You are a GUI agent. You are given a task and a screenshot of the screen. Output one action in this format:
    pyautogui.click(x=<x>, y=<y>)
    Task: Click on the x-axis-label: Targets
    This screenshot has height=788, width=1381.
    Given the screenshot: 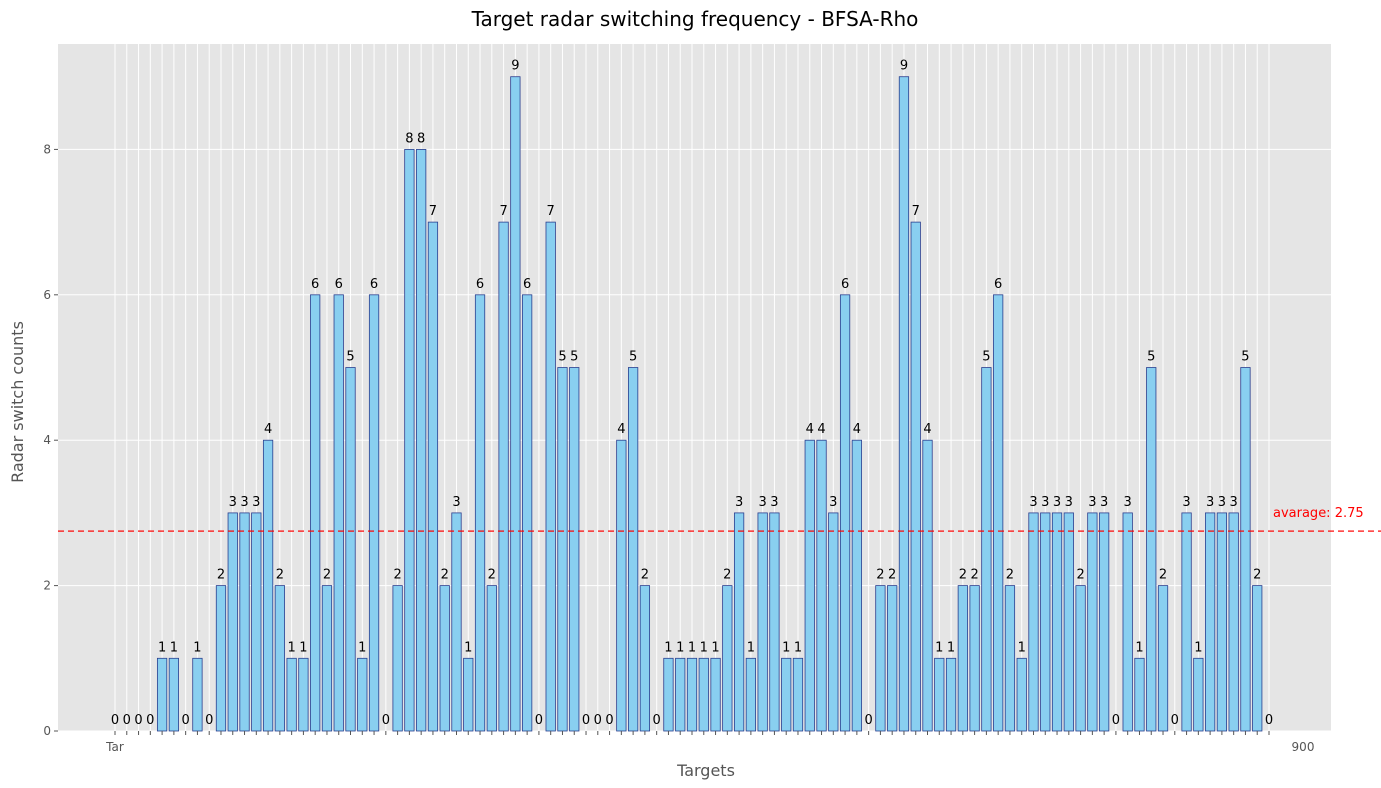 What is the action you would take?
    pyautogui.click(x=705, y=770)
    